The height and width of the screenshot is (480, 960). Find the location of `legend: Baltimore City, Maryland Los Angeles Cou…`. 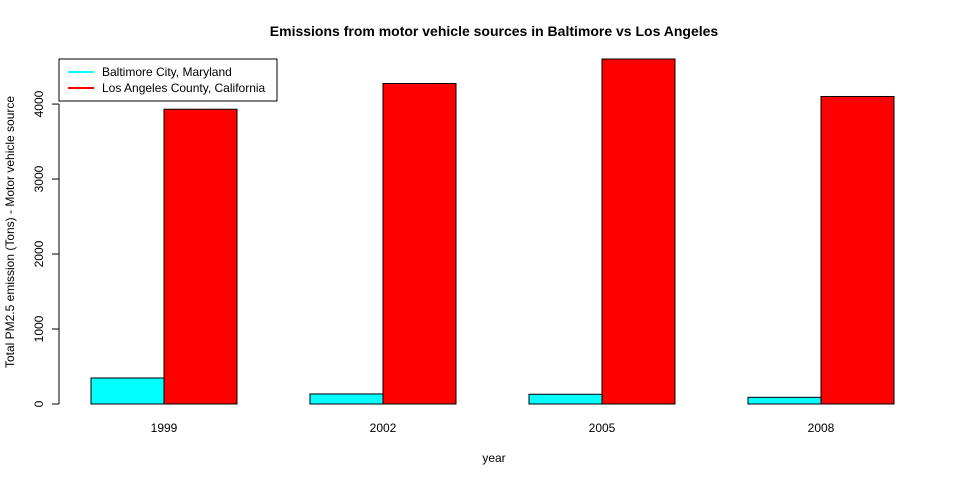

legend: Baltimore City, Maryland Los Angeles Cou… is located at coordinates (168, 80).